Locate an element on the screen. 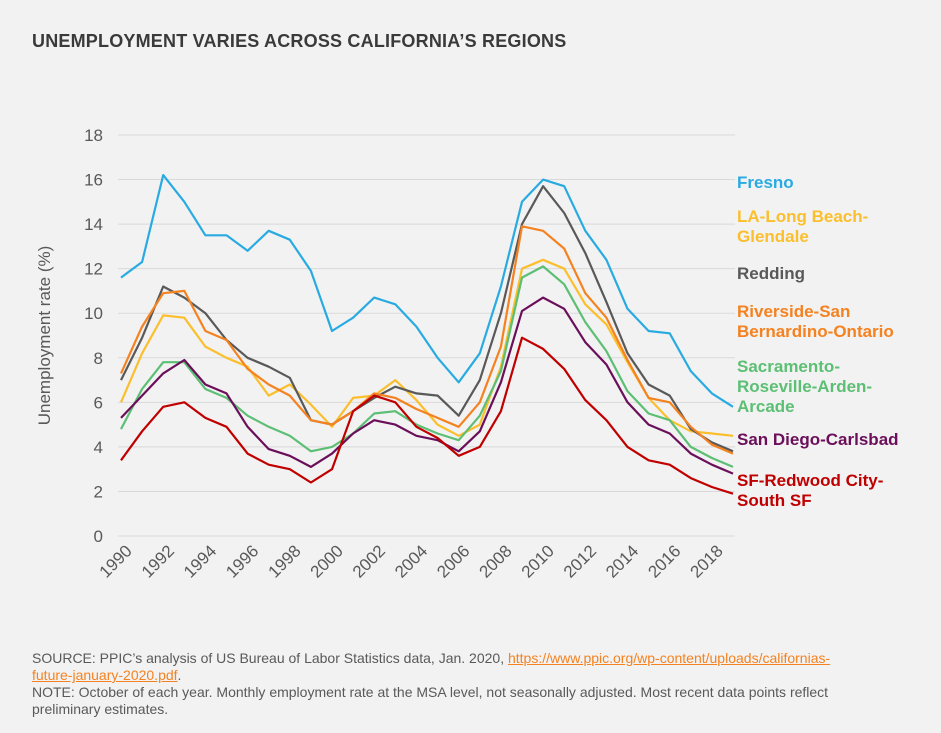 Image resolution: width=941 pixels, height=733 pixels. x-tick-label: 2012 is located at coordinates (580, 561).